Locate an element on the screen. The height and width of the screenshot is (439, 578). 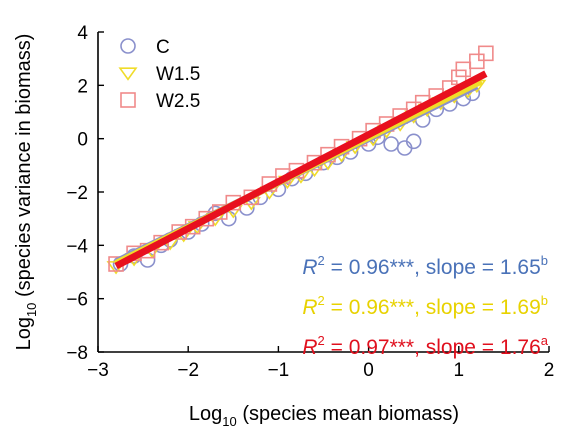
legend-item-w1-5: W1.5 is located at coordinates (159, 74).